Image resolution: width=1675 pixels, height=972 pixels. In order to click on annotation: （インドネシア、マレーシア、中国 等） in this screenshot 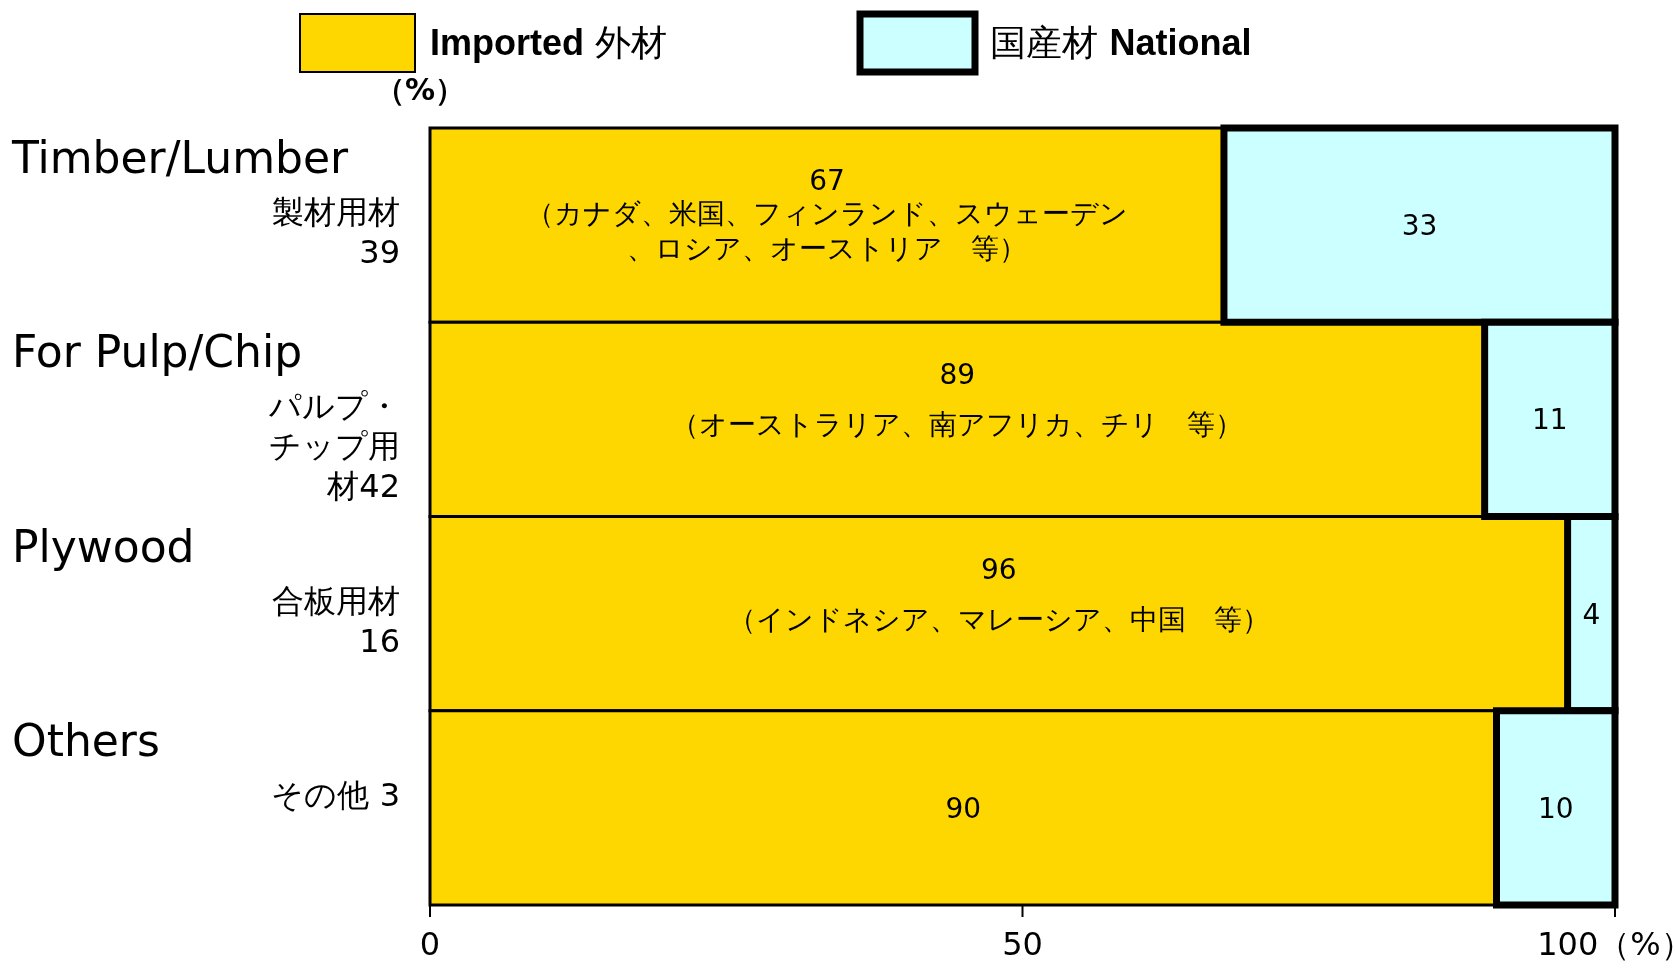, I will do `click(998, 619)`.